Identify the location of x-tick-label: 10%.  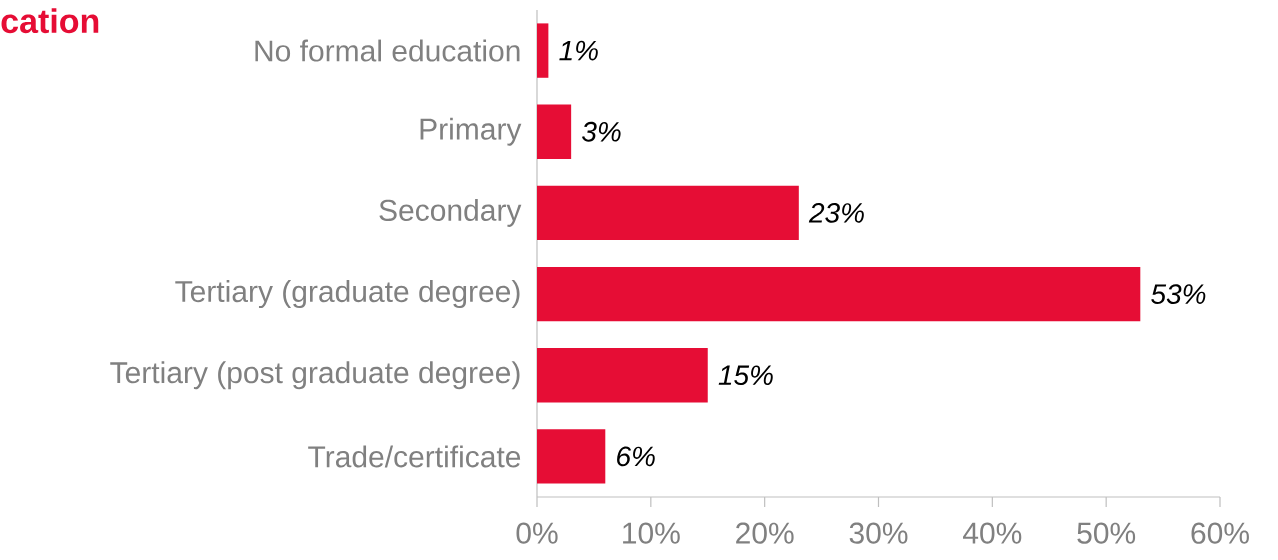
(651, 533).